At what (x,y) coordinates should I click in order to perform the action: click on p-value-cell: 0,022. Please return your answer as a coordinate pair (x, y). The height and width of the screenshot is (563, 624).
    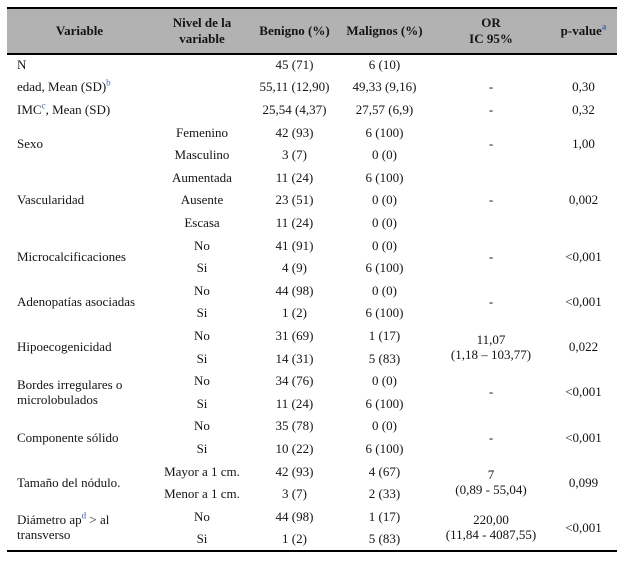
    Looking at the image, I should click on (583, 347).